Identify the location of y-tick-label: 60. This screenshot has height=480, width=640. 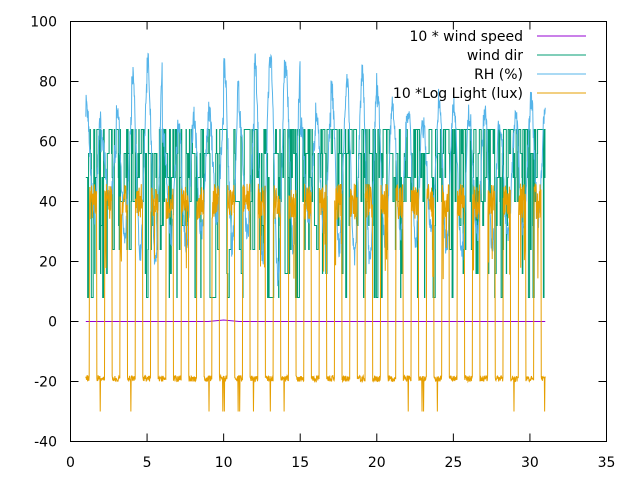
(48, 143).